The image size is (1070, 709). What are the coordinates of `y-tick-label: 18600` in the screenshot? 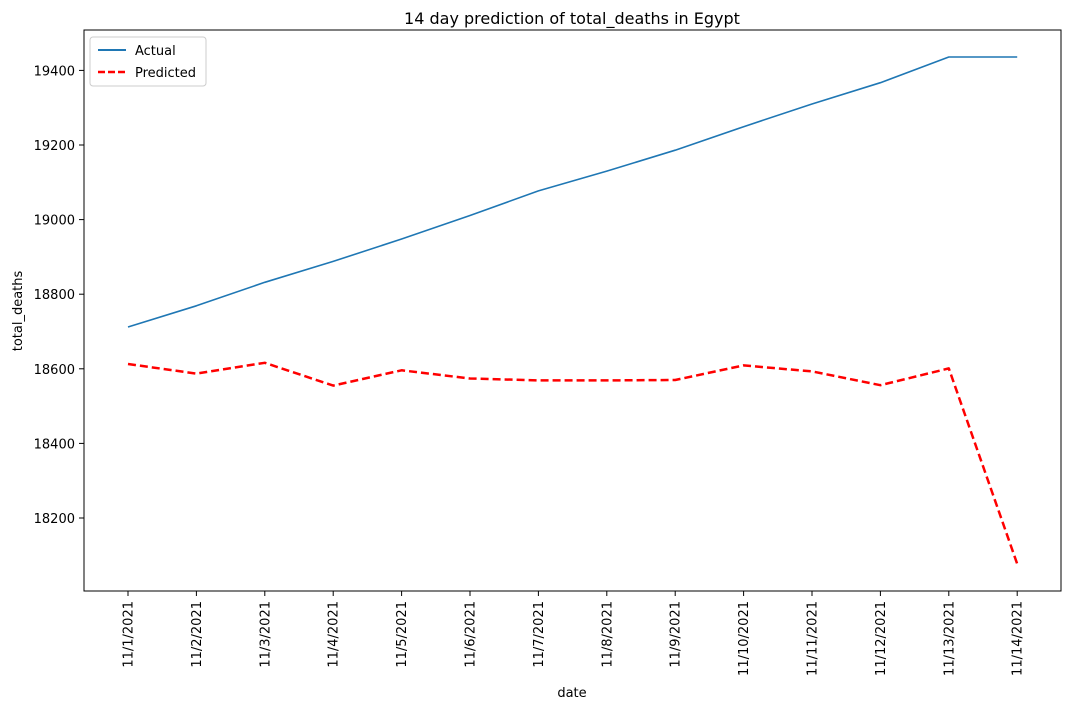 It's located at (54, 370).